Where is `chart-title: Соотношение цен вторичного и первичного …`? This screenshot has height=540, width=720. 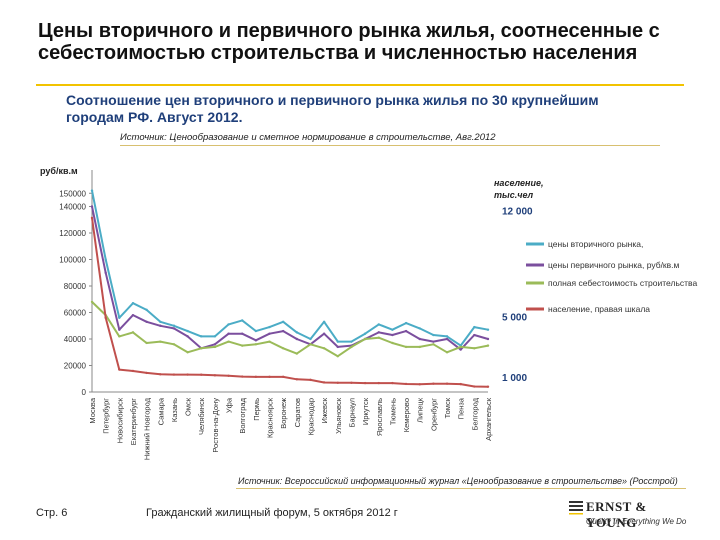 chart-title: Соотношение цен вторичного и первичного … is located at coordinates (332, 108).